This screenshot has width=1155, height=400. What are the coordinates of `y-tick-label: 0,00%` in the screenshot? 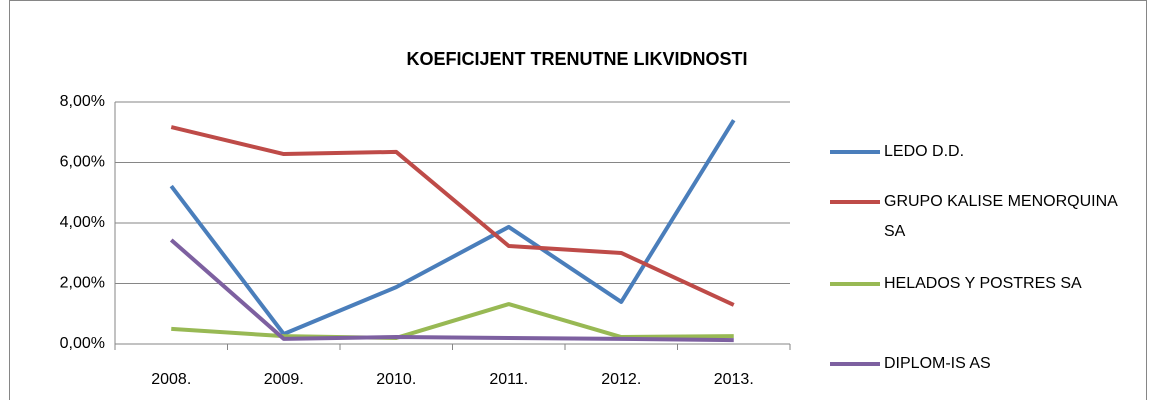 It's located at (82, 343).